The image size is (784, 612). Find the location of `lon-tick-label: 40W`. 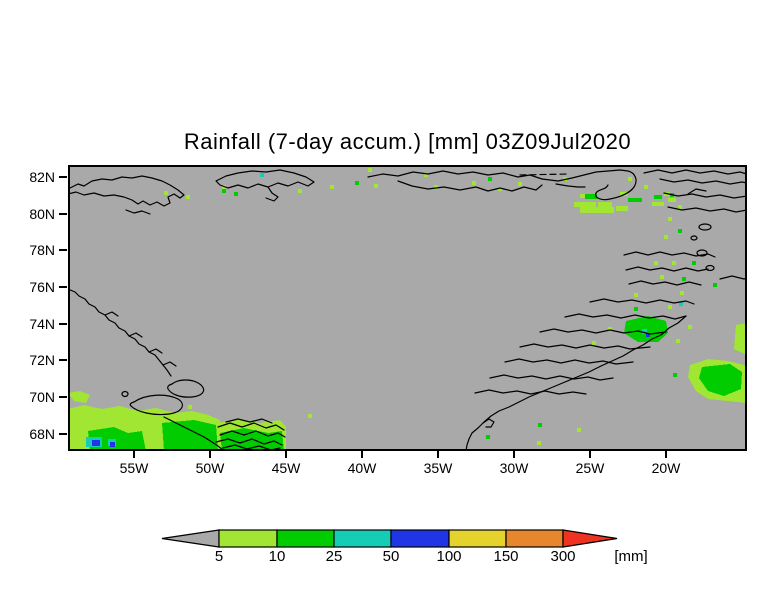

lon-tick-label: 40W is located at coordinates (362, 468).